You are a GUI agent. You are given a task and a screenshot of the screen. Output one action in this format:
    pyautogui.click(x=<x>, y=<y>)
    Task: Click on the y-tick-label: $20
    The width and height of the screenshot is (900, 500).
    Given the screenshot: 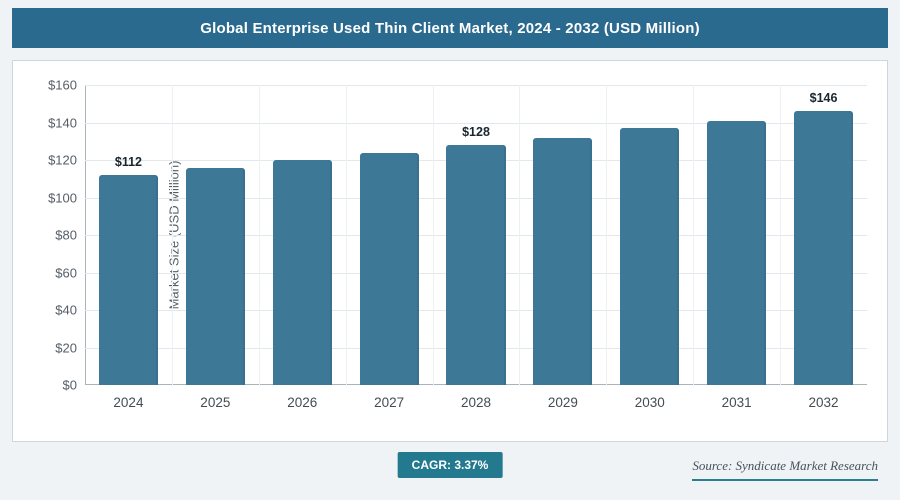 What is the action you would take?
    pyautogui.click(x=66, y=347)
    